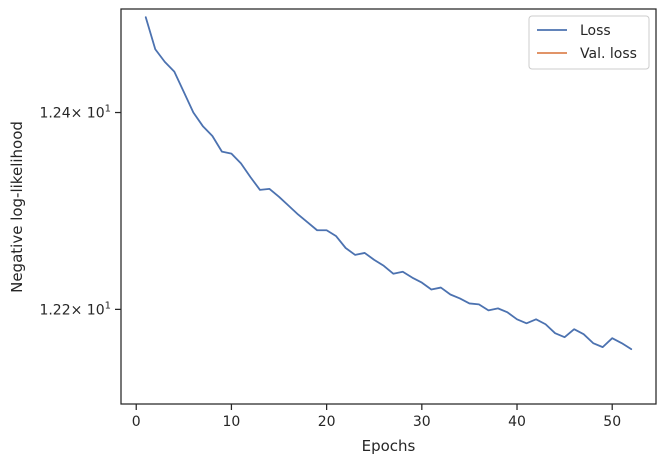 The width and height of the screenshot is (667, 463). Describe the element at coordinates (75, 113) in the screenshot. I see `y-tick-label: 1.24× 10¹` at that location.